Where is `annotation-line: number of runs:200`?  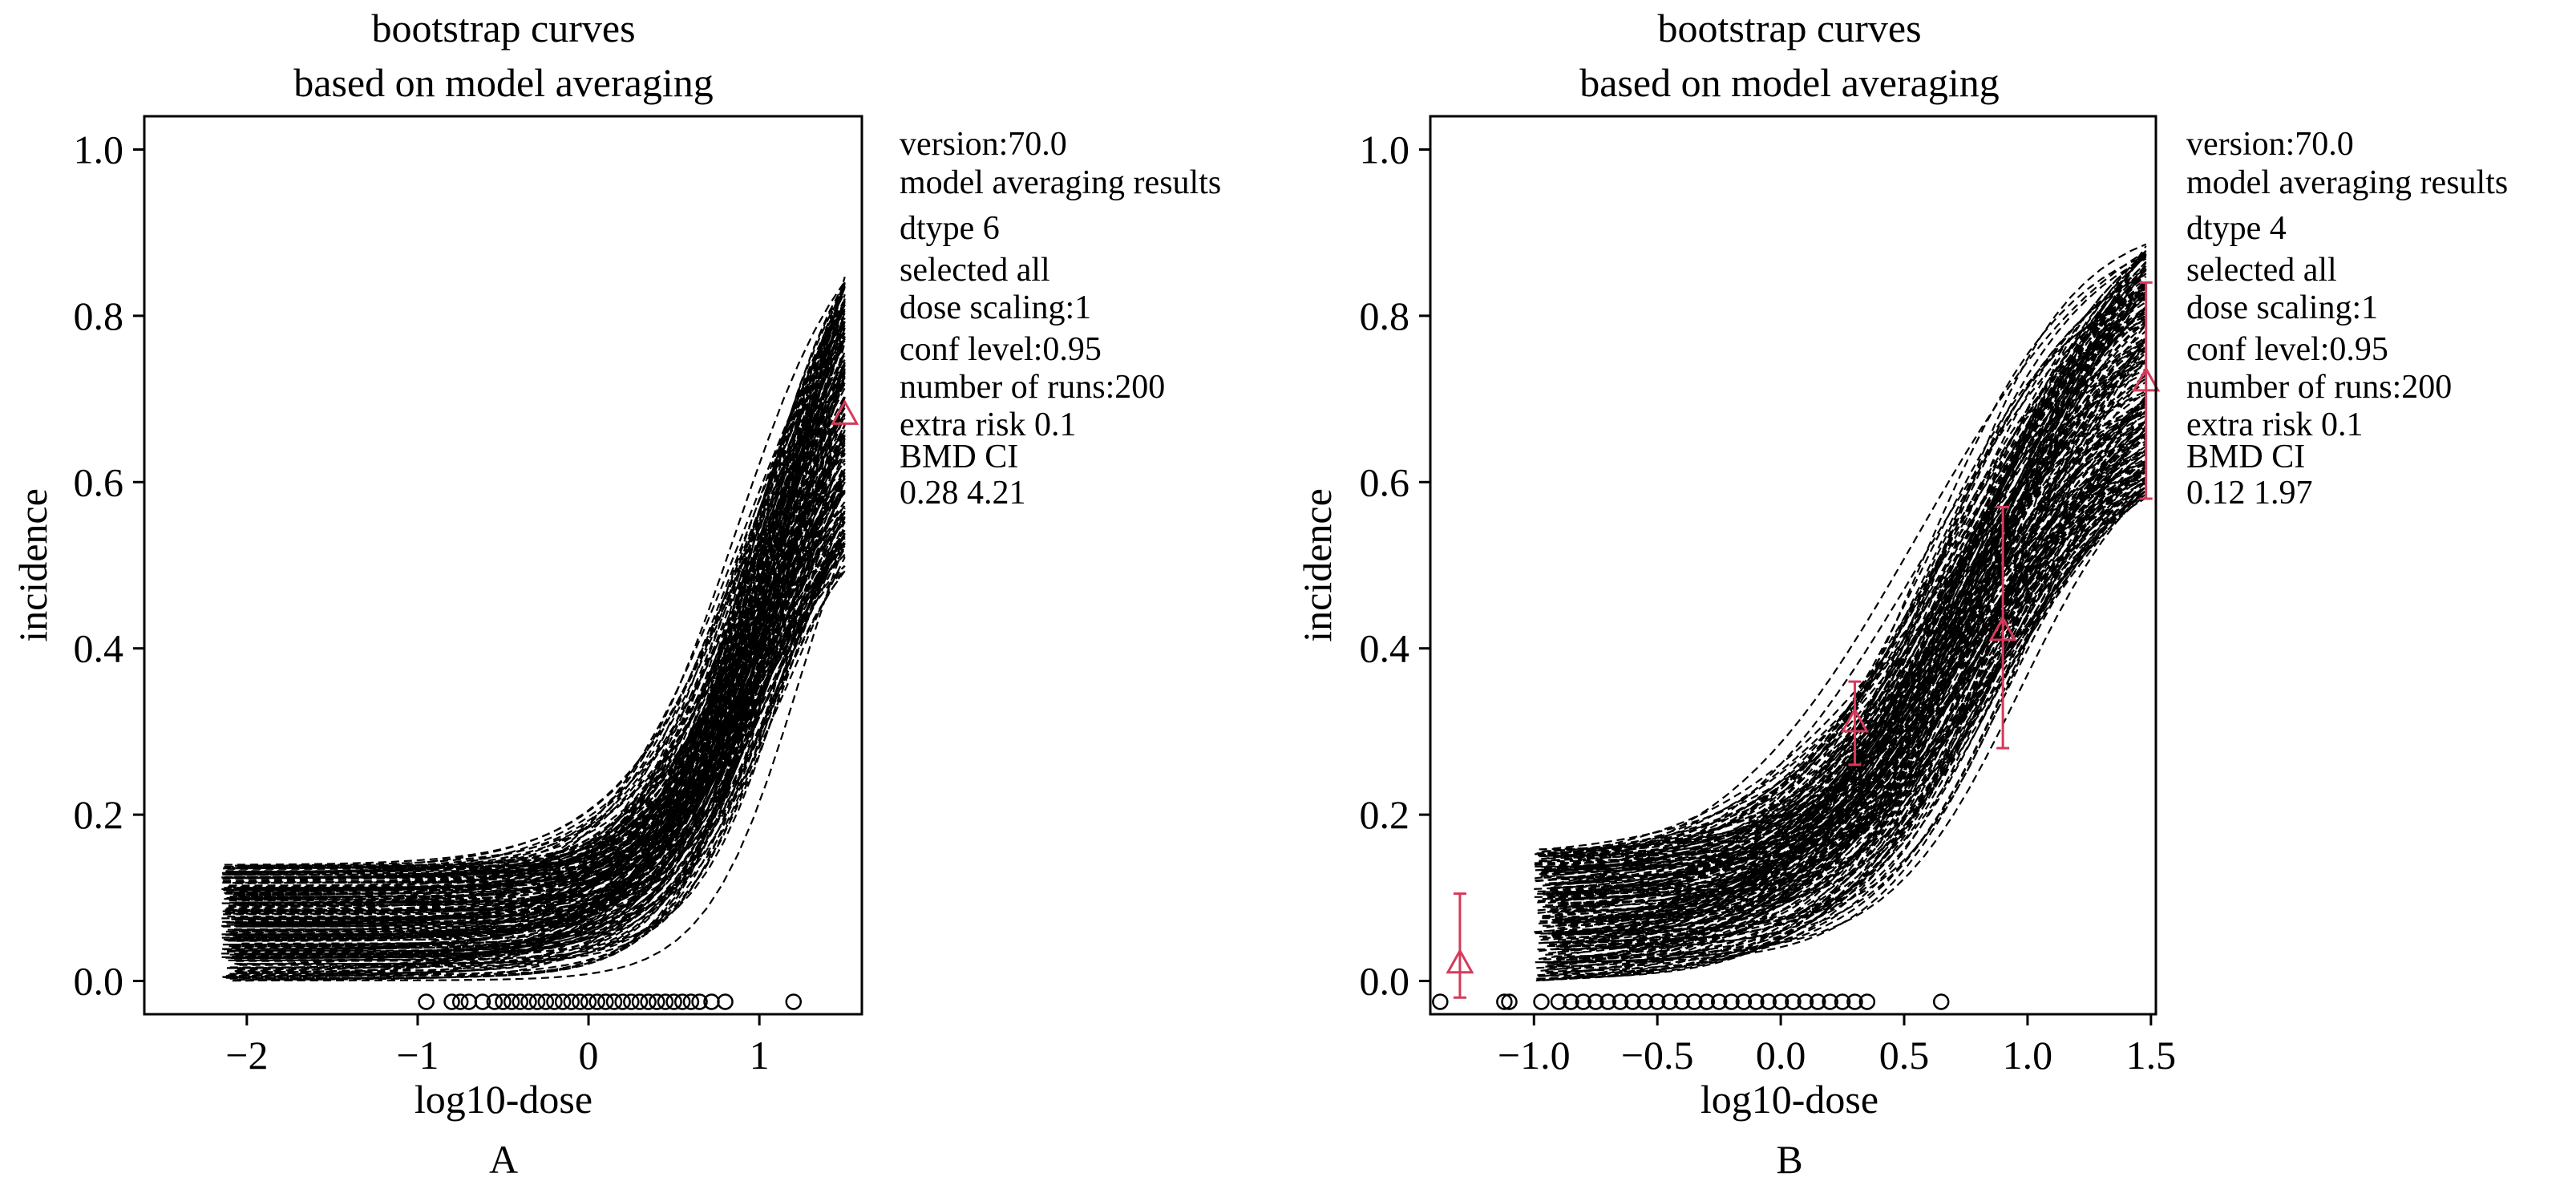 annotation-line: number of runs:200 is located at coordinates (2319, 387).